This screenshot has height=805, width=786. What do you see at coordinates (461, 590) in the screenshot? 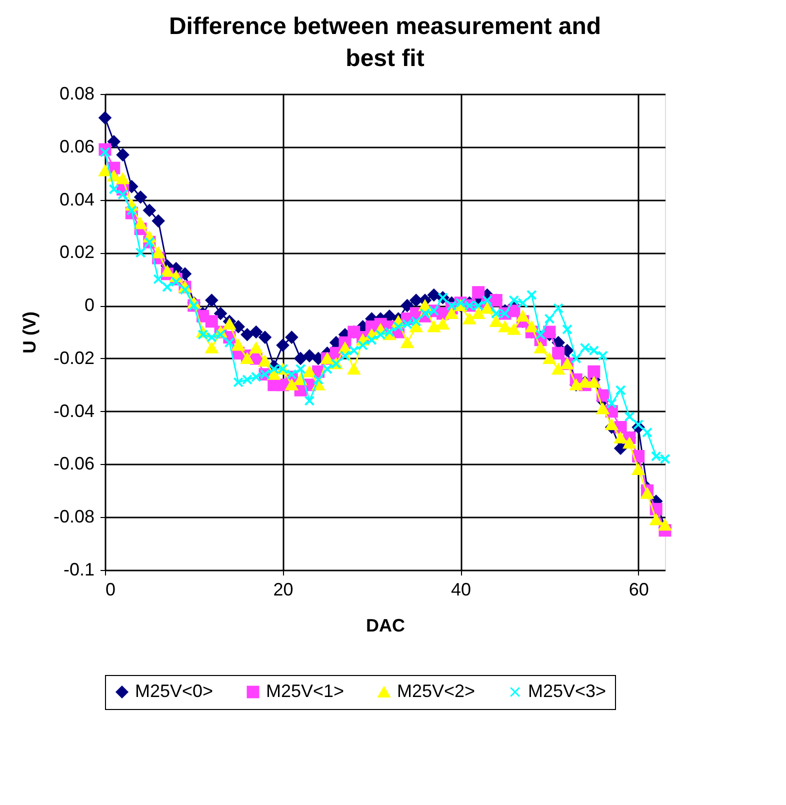
I see `x-tick-label: 40` at bounding box center [461, 590].